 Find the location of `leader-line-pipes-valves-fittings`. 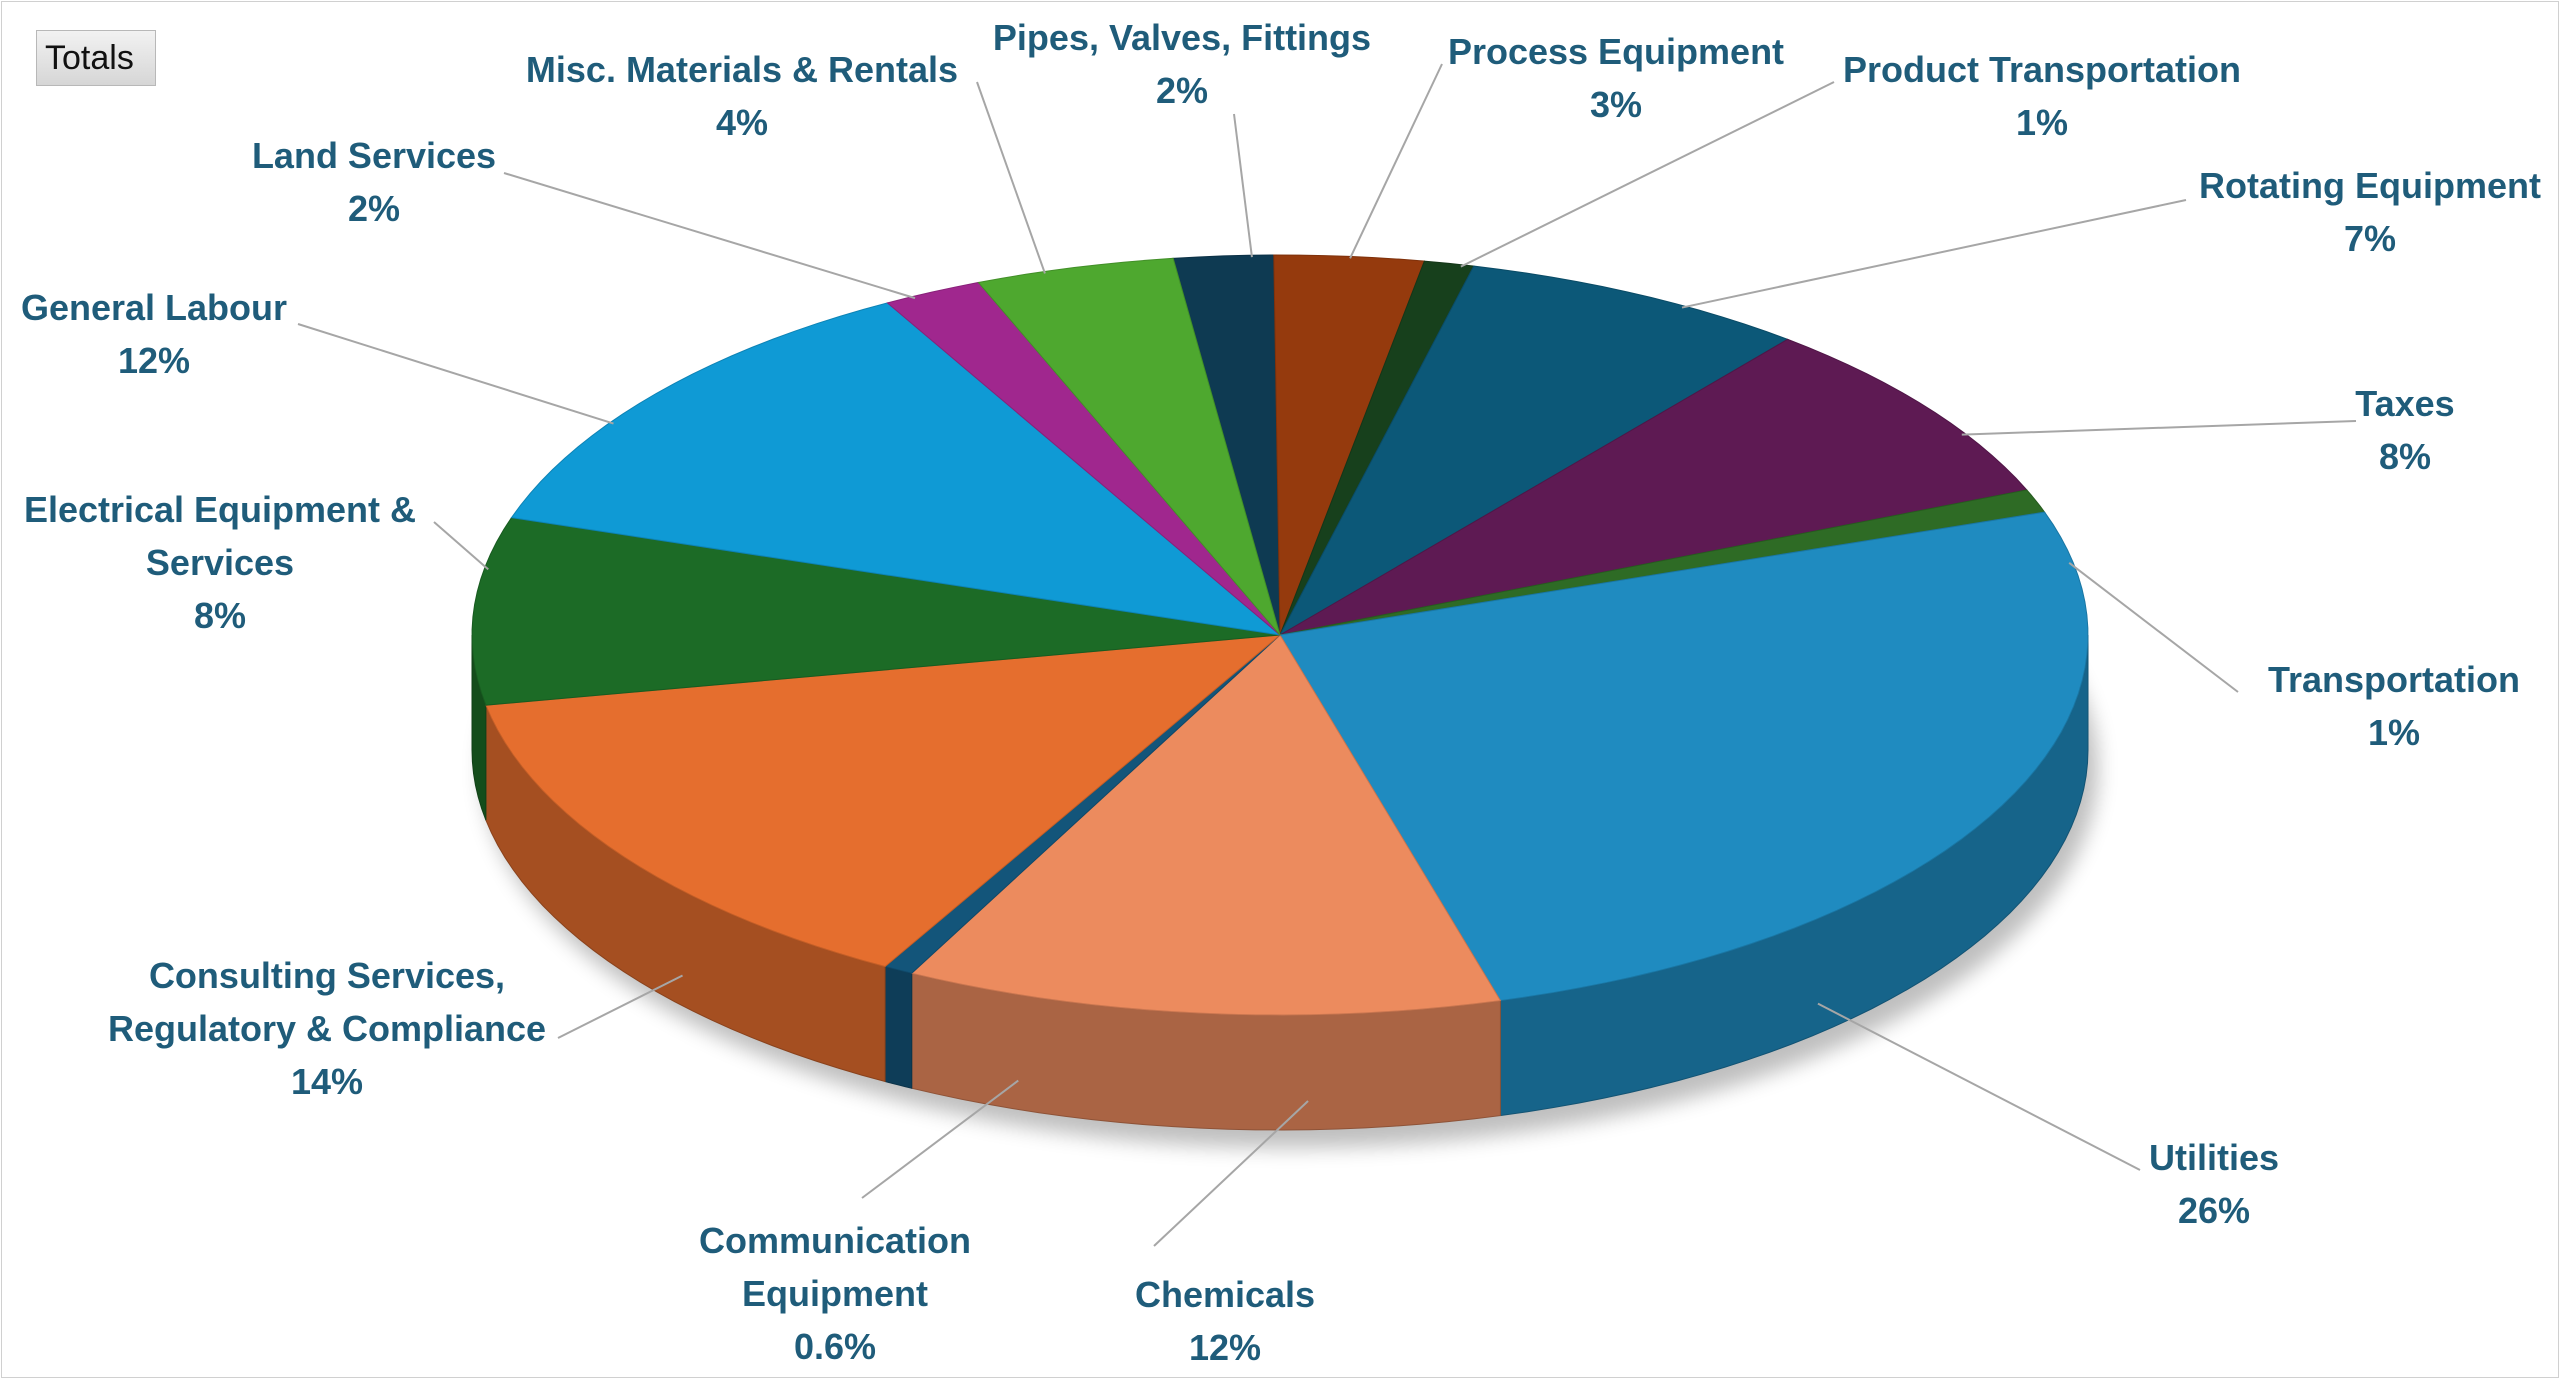

leader-line-pipes-valves-fittings is located at coordinates (1243, 185).